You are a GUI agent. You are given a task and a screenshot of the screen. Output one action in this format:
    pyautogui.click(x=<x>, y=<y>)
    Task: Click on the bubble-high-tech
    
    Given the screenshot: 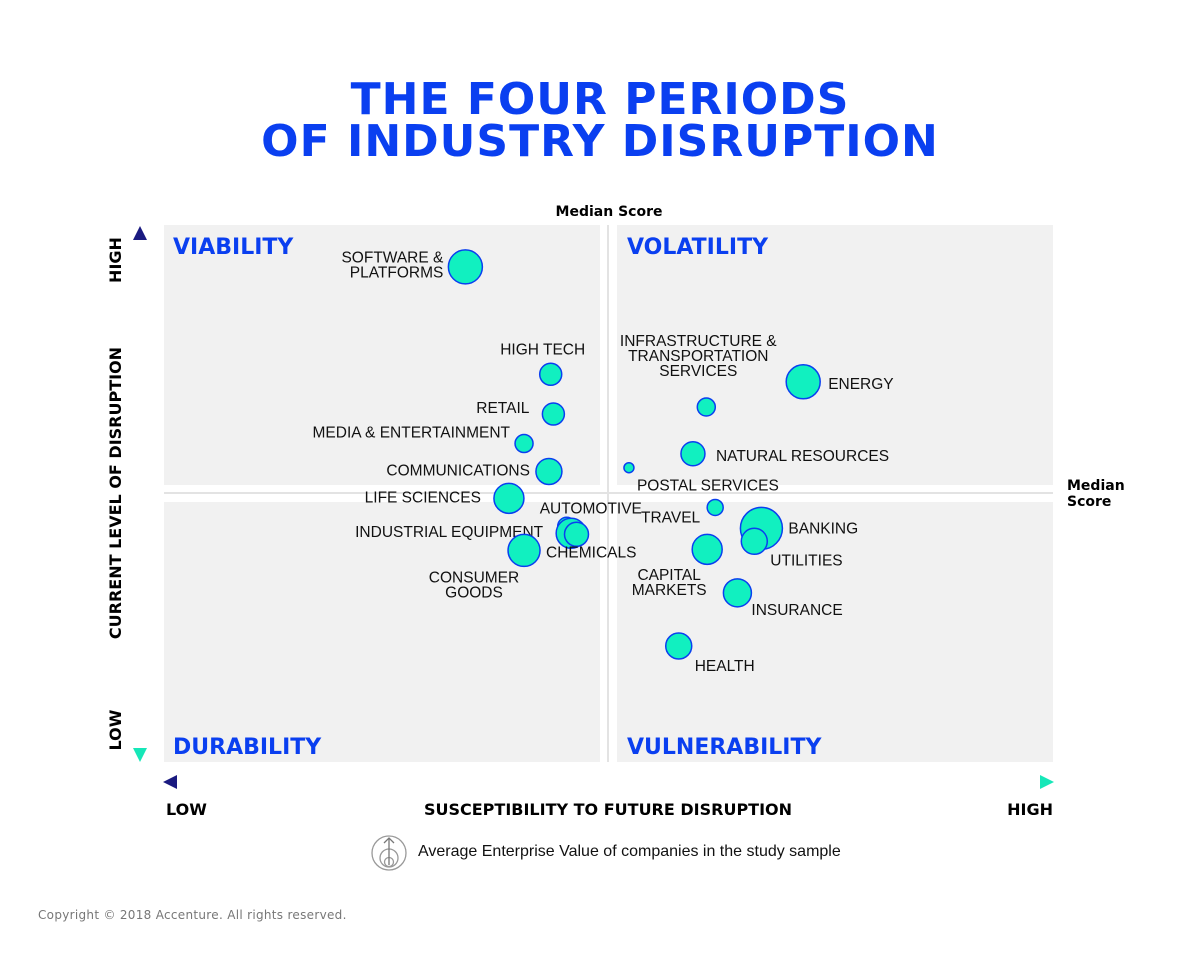 What is the action you would take?
    pyautogui.click(x=550, y=374)
    